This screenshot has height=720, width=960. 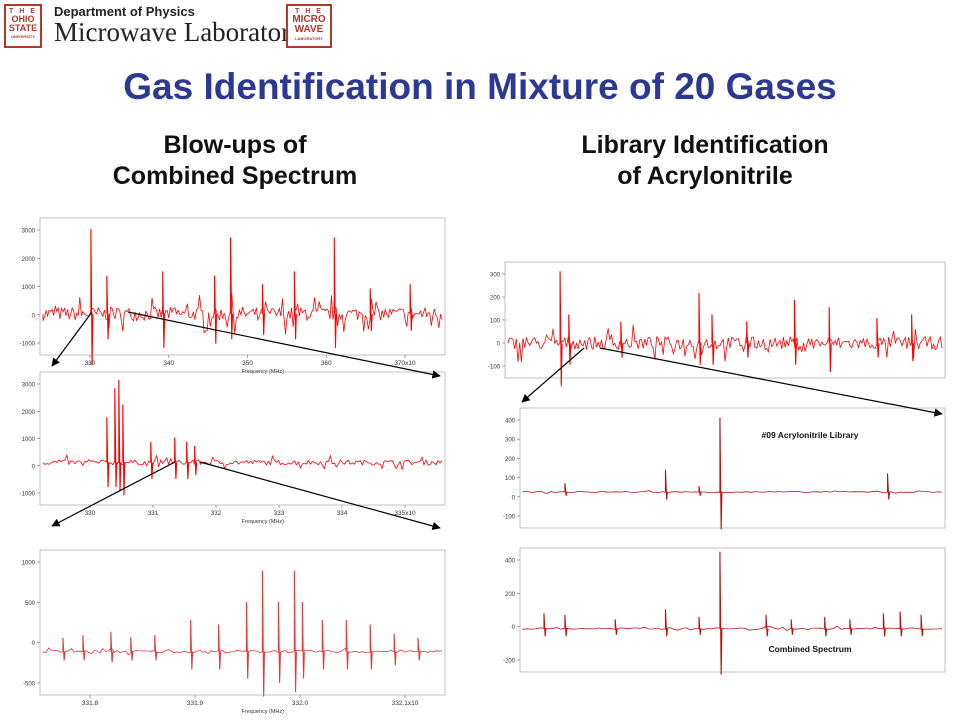 I want to click on x-tick-label: 330, so click(x=90, y=363).